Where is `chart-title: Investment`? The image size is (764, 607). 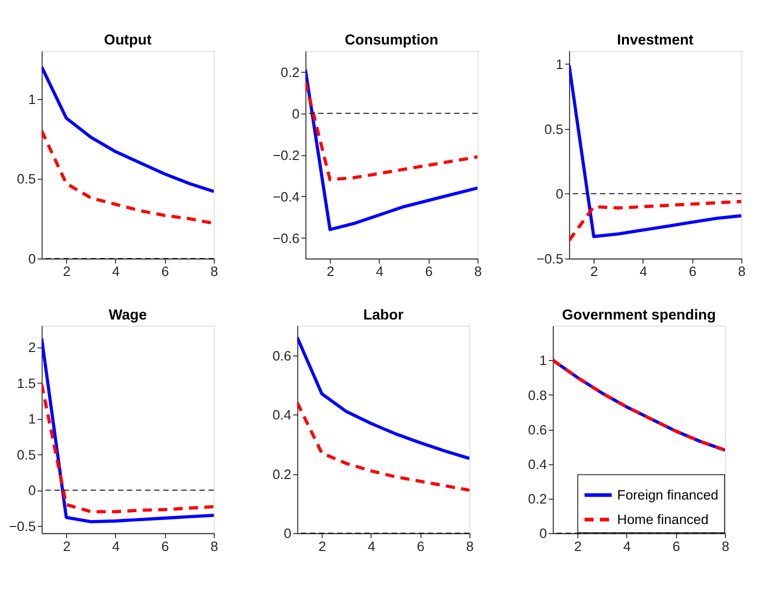
chart-title: Investment is located at coordinates (655, 40).